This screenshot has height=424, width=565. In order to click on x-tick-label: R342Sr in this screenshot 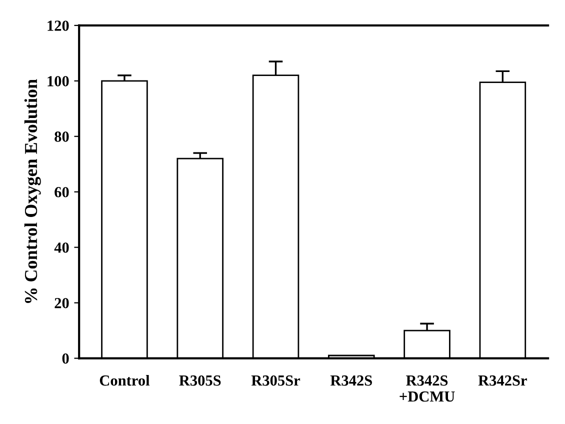, I will do `click(502, 380)`.